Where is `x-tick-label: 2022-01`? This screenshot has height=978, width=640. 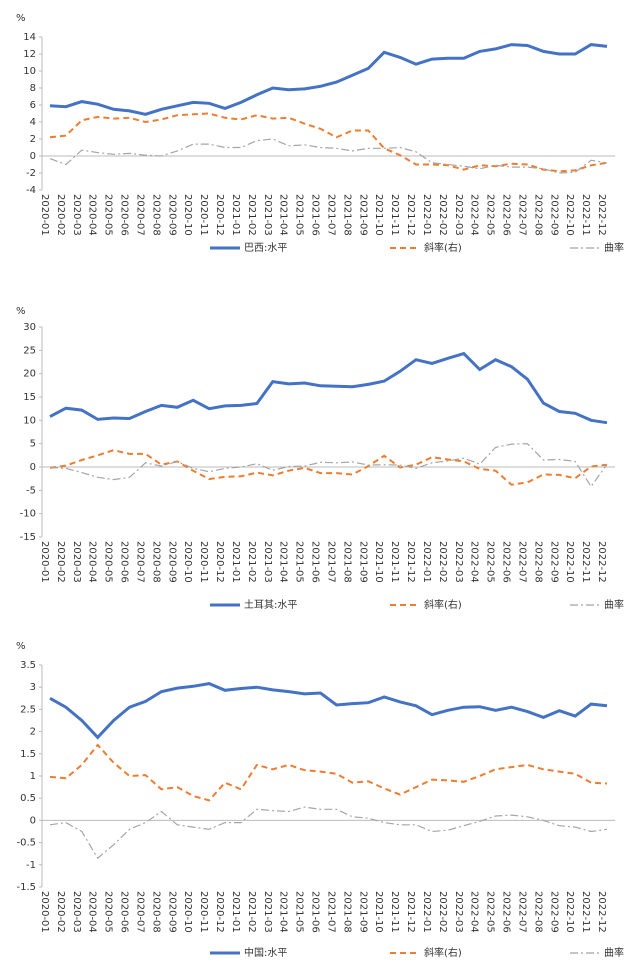
x-tick-label: 2022-01 is located at coordinates (426, 215).